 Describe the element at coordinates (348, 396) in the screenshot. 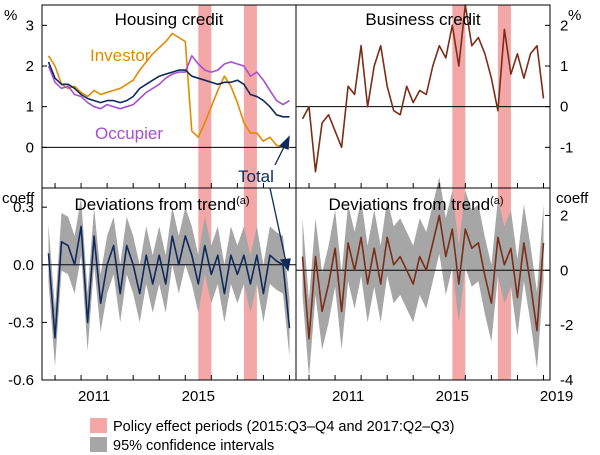

I see `xtick-label-3-0: 2011` at that location.